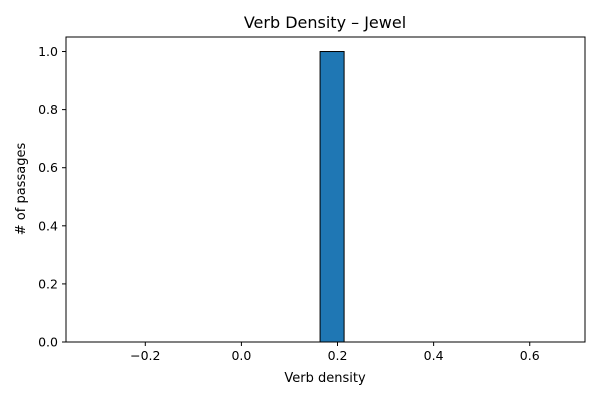  I want to click on y-tick-label: 0.6, so click(48, 167).